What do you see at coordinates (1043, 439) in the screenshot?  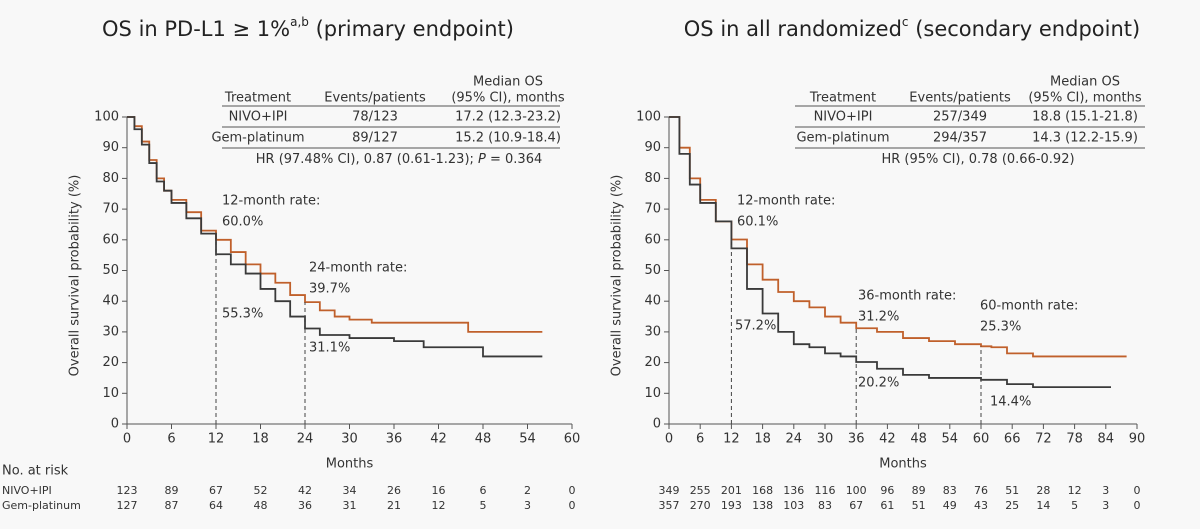 I see `x-tick-label: 72` at bounding box center [1043, 439].